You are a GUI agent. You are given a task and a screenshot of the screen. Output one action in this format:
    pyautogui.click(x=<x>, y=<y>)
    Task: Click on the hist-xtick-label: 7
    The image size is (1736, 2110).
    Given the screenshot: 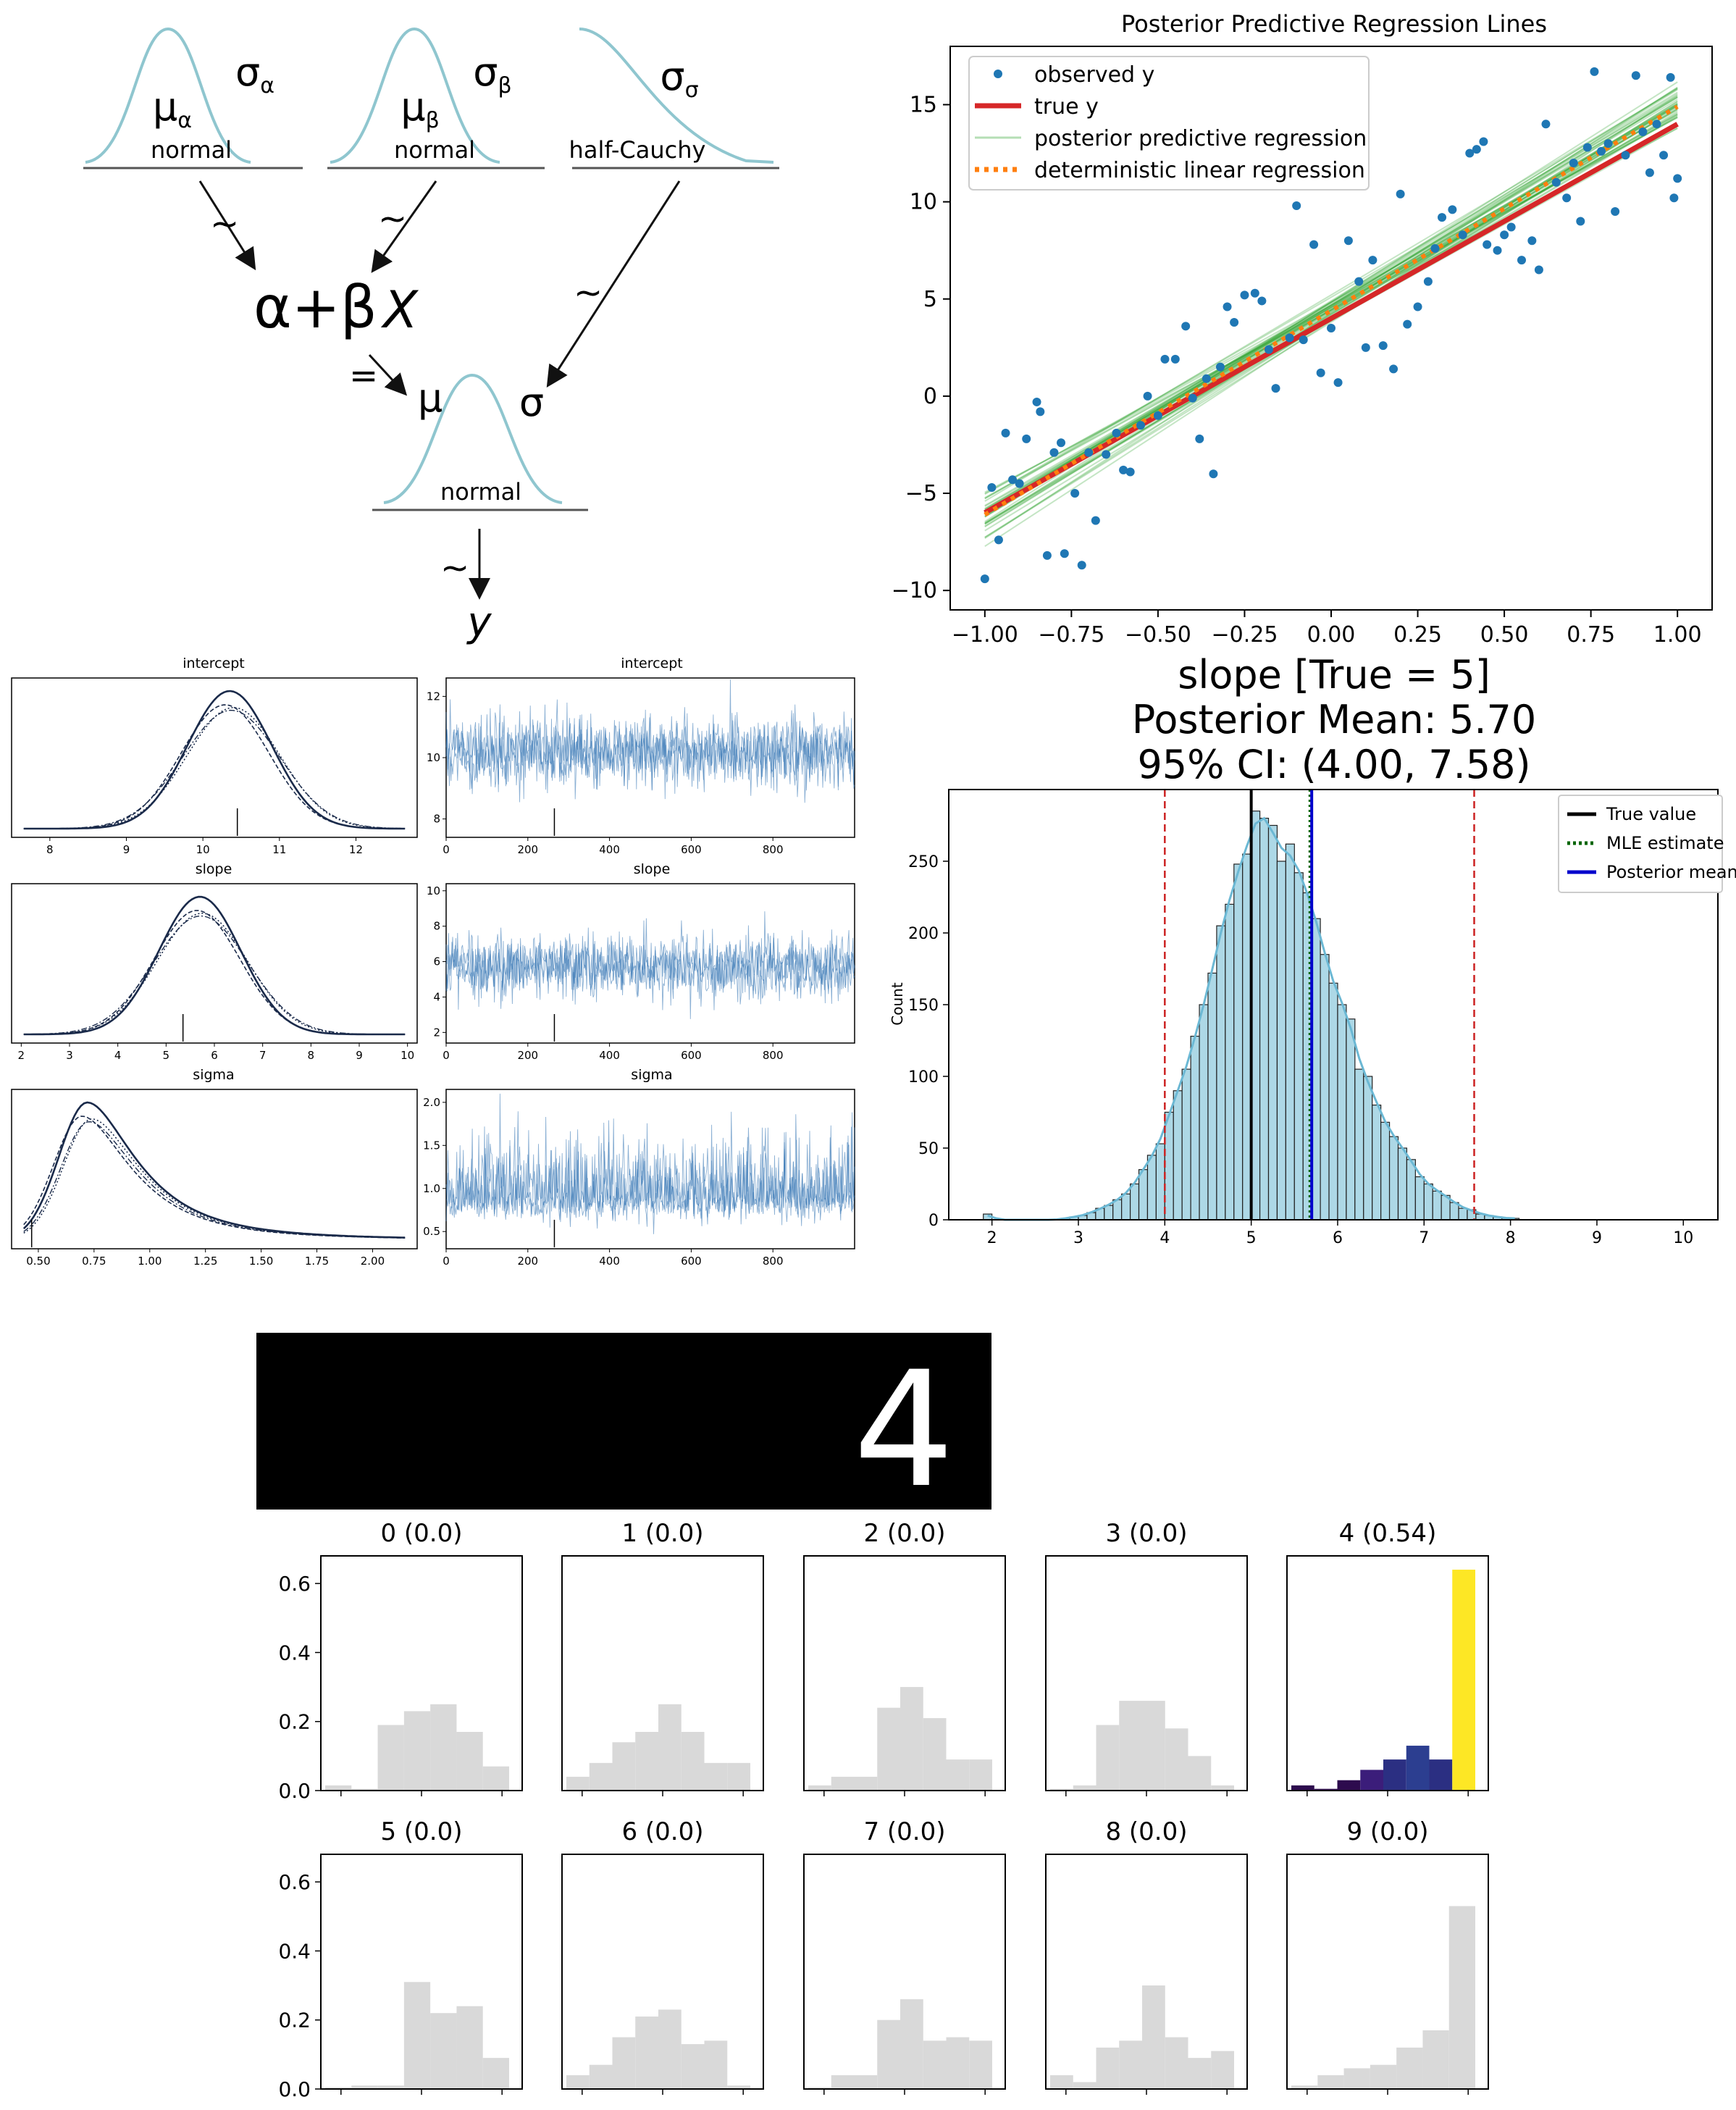 What is the action you would take?
    pyautogui.click(x=1424, y=1238)
    